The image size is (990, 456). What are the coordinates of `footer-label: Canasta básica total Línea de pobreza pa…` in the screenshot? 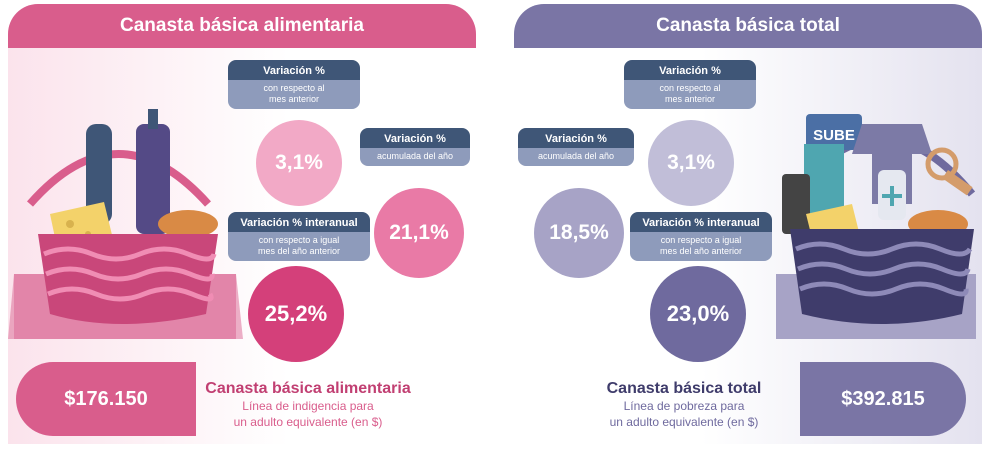 It's located at (684, 405).